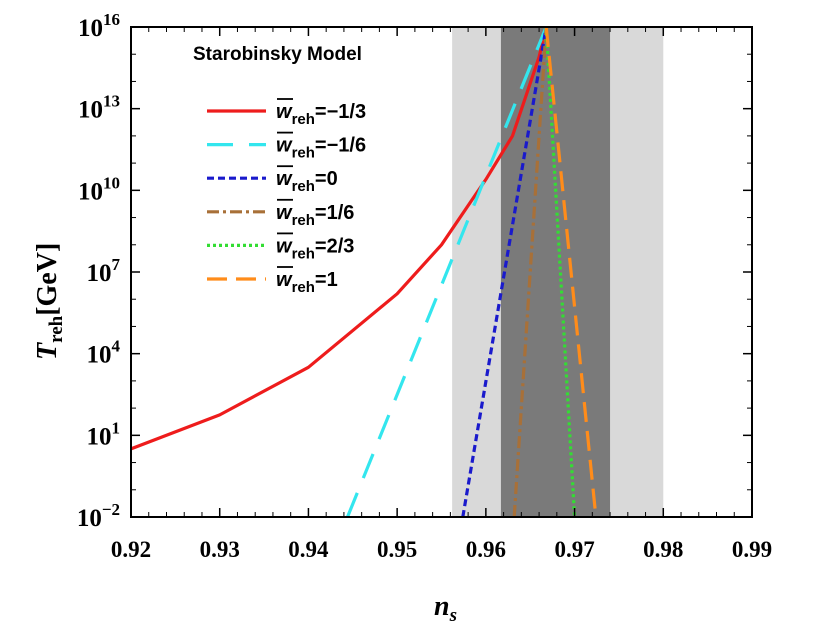 The image size is (830, 639). What do you see at coordinates (574, 549) in the screenshot?
I see `x-tick-label: 0.97` at bounding box center [574, 549].